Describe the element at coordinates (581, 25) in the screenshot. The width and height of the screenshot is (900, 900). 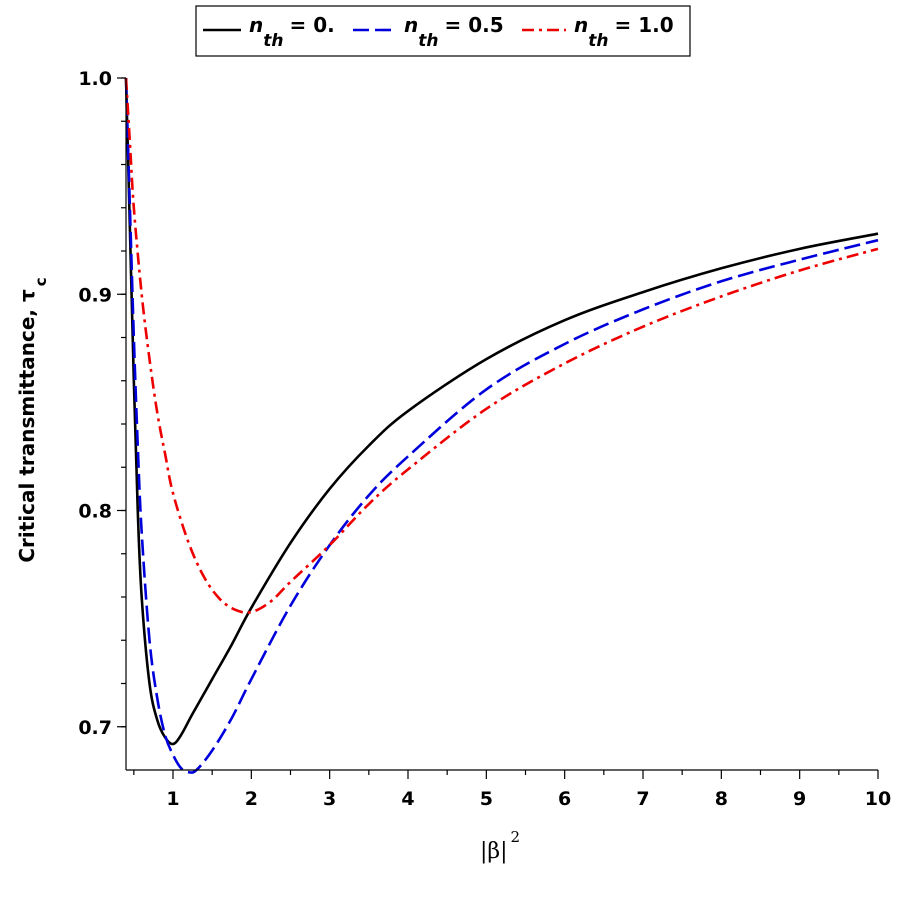
I see `legend-symbol-2: n` at that location.